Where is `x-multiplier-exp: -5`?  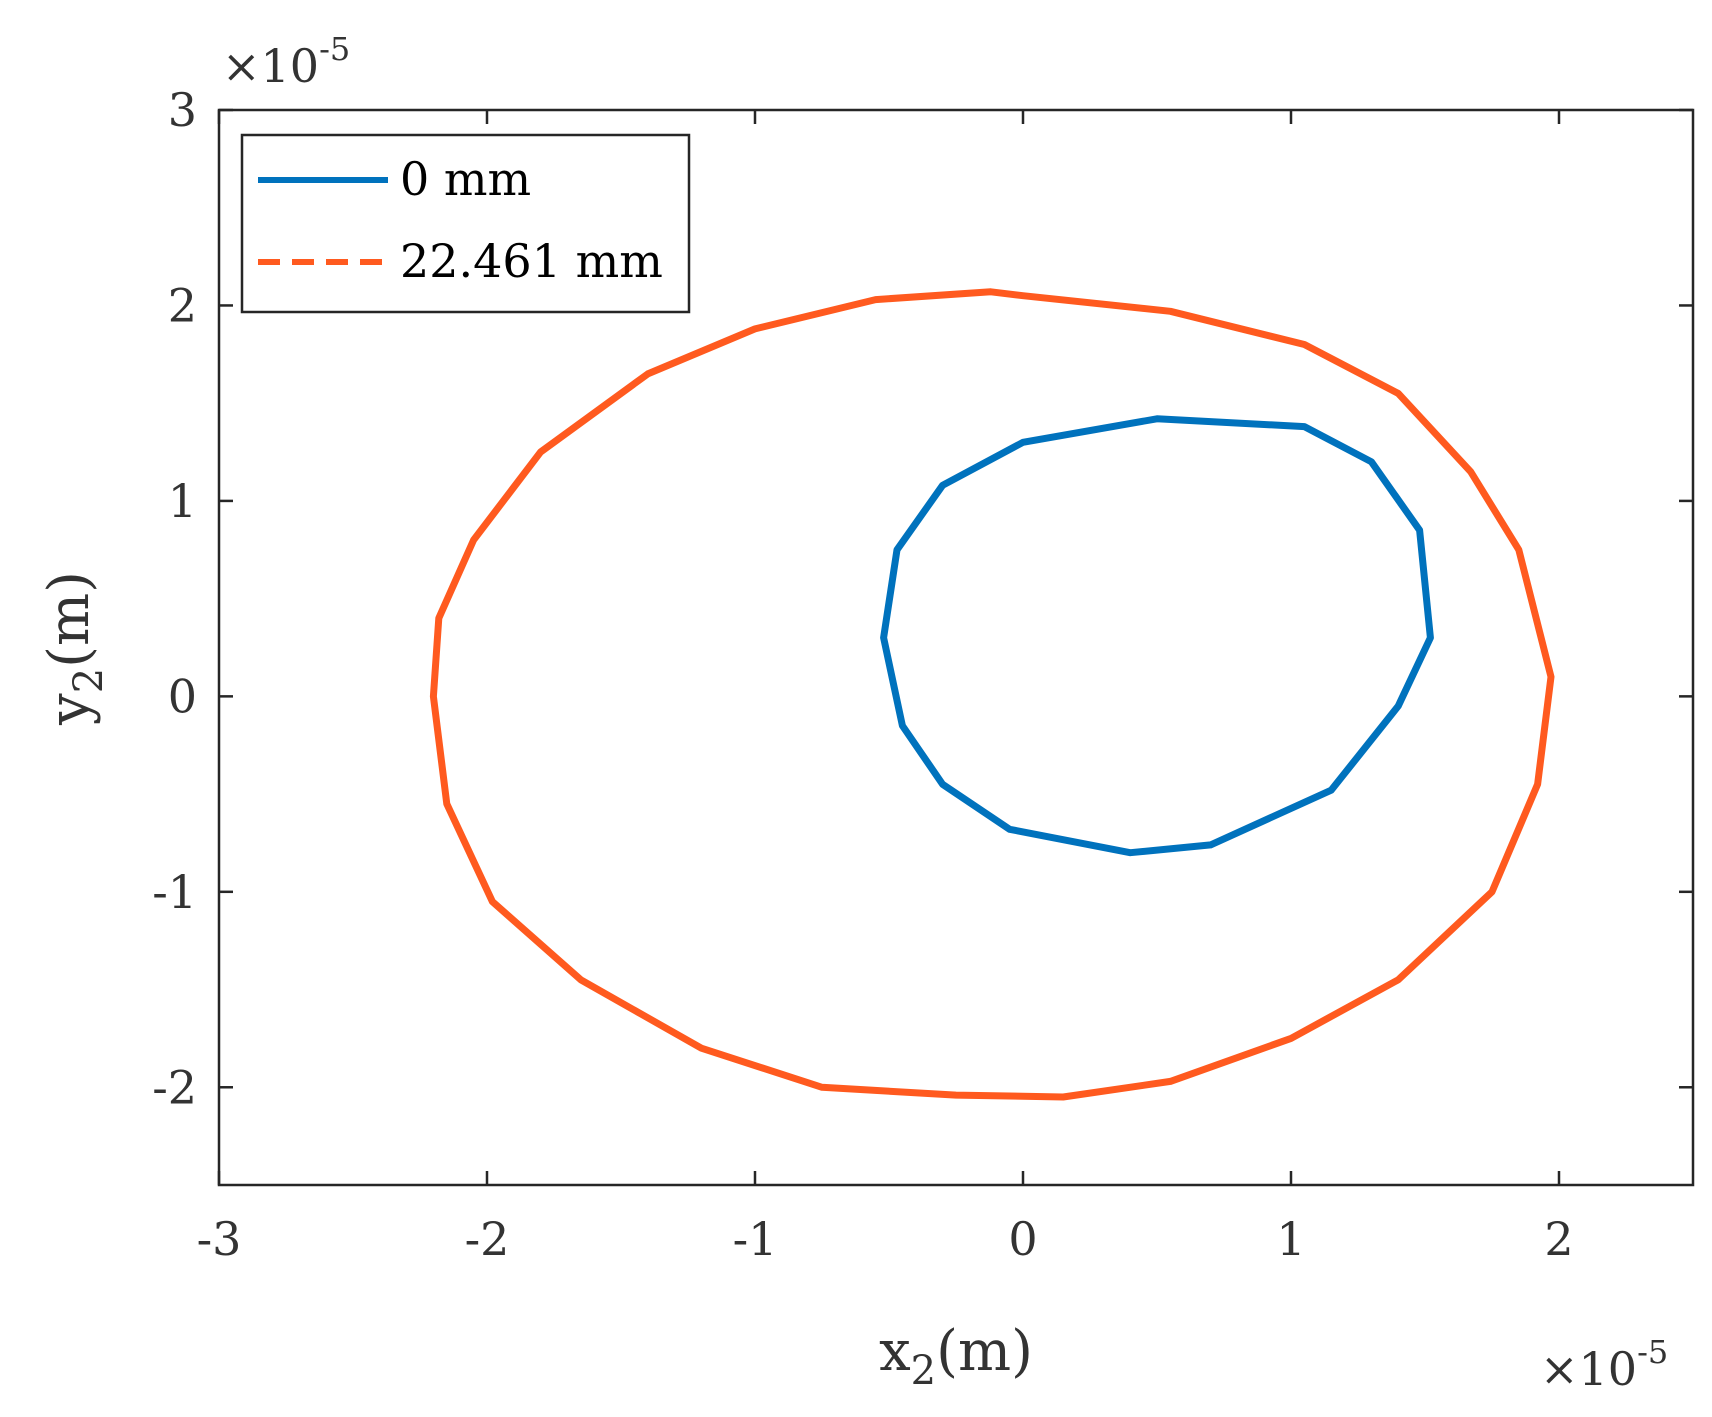
x-multiplier-exp: -5 is located at coordinates (1652, 1352).